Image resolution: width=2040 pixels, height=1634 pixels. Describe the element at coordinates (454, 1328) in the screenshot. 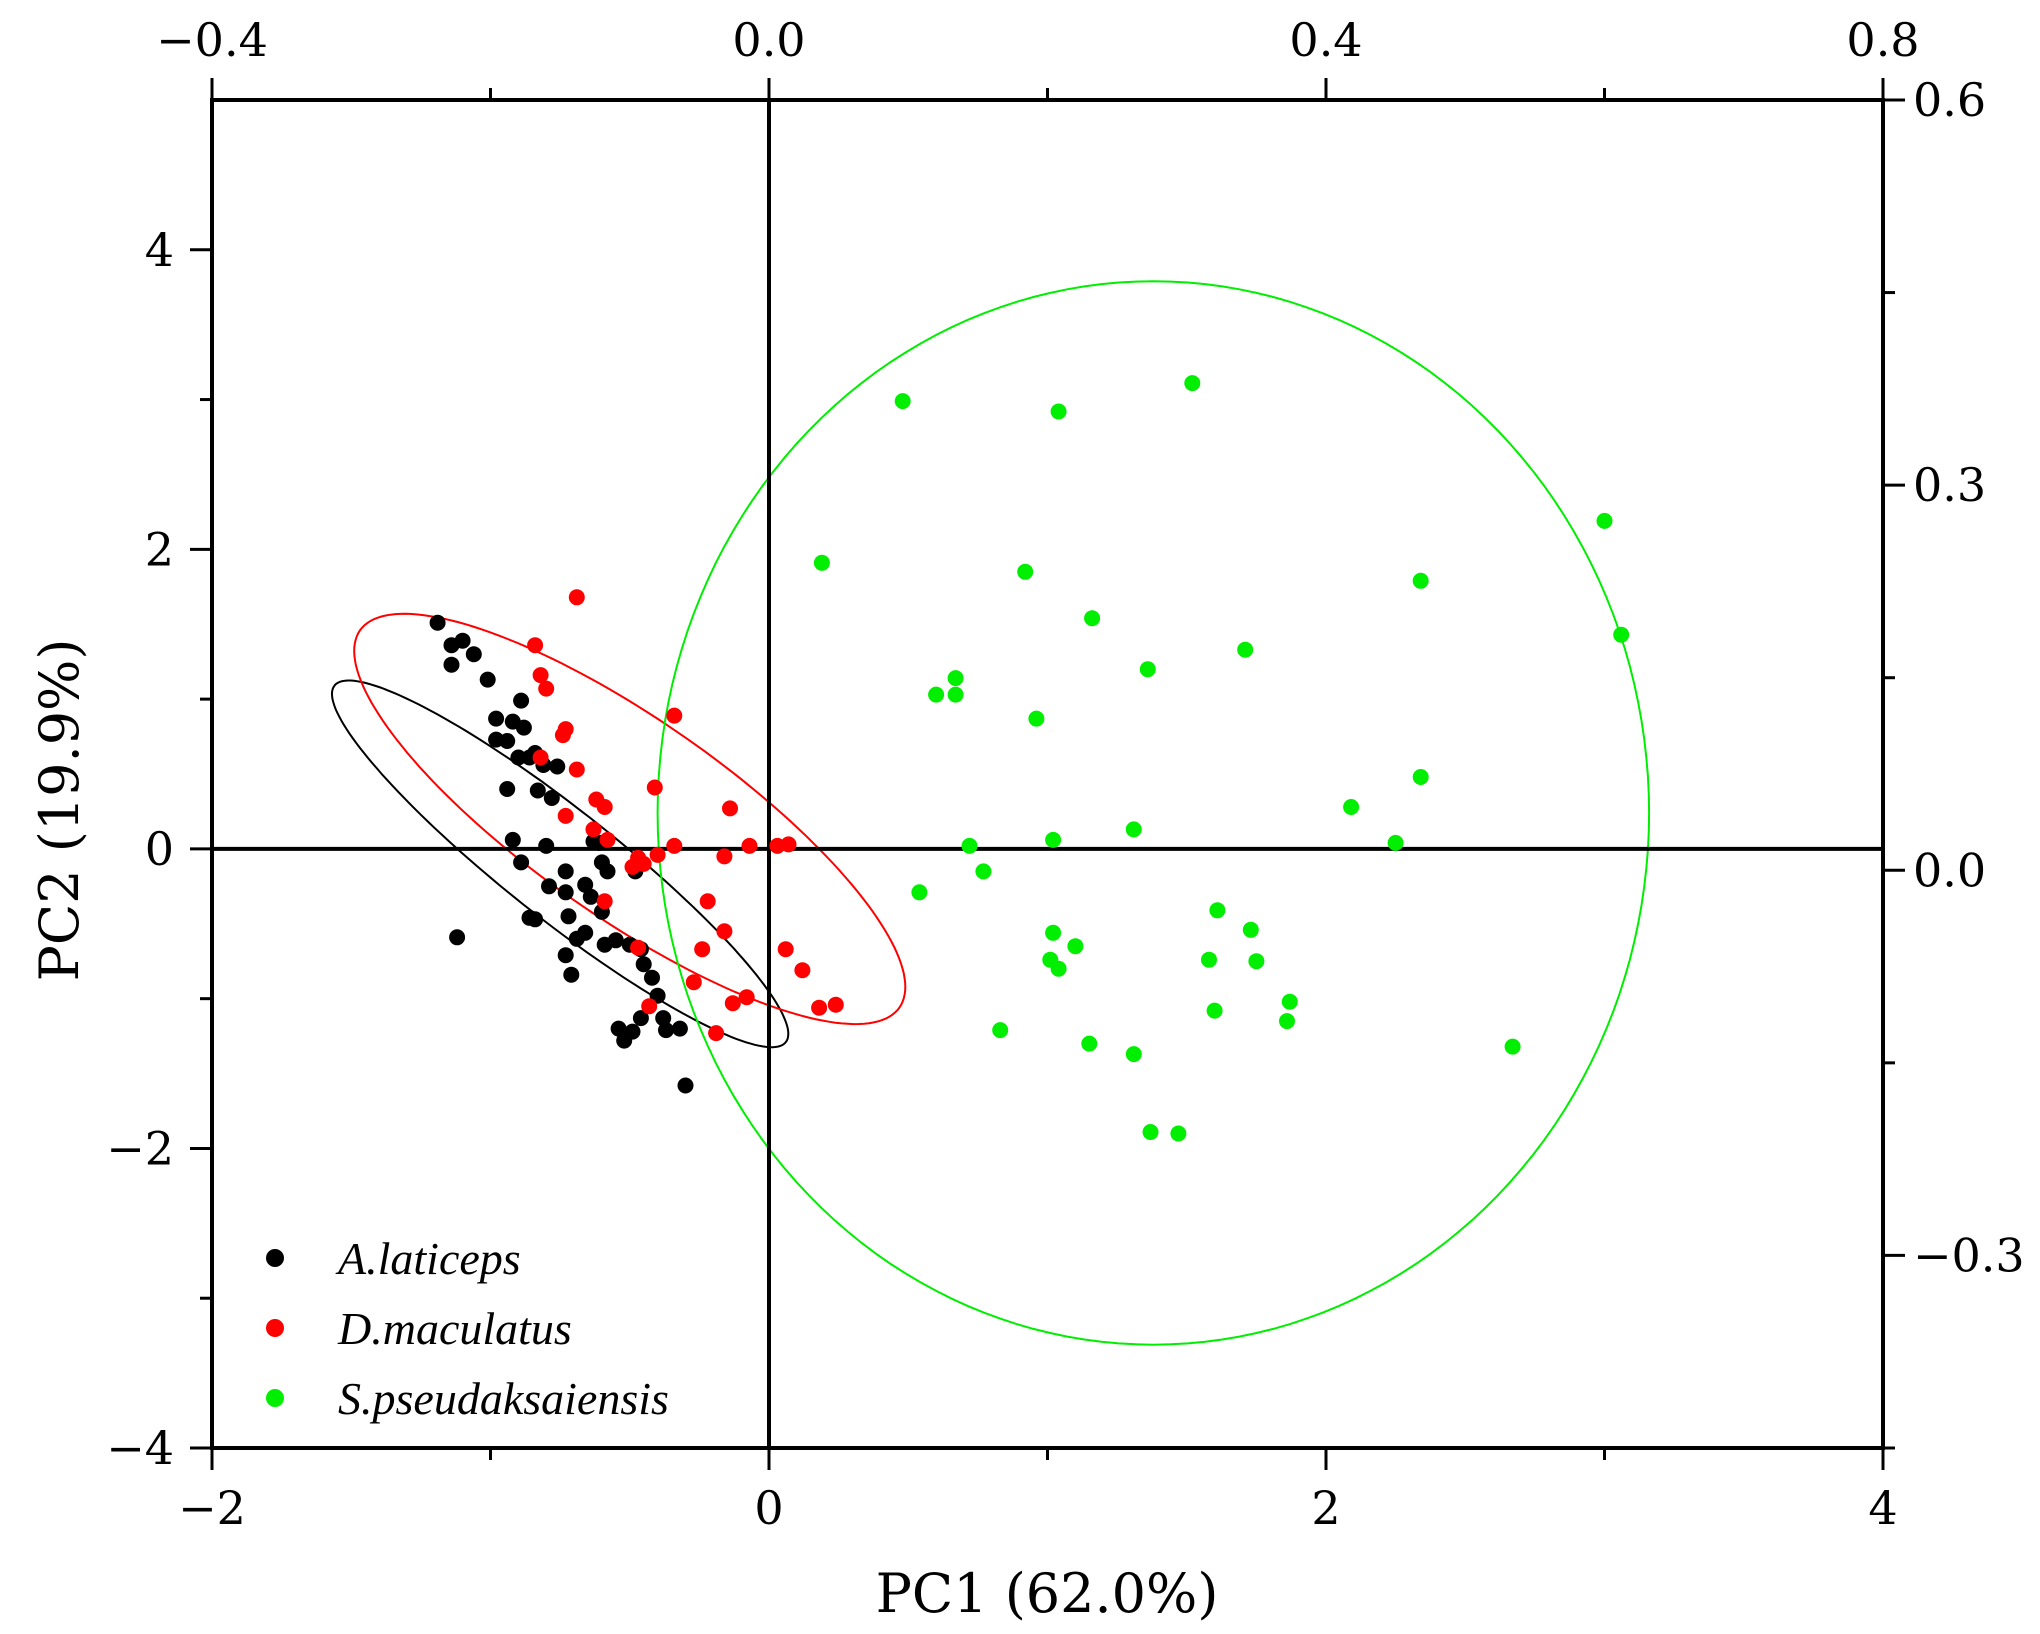

I see `legend-label: D.maculatus` at that location.